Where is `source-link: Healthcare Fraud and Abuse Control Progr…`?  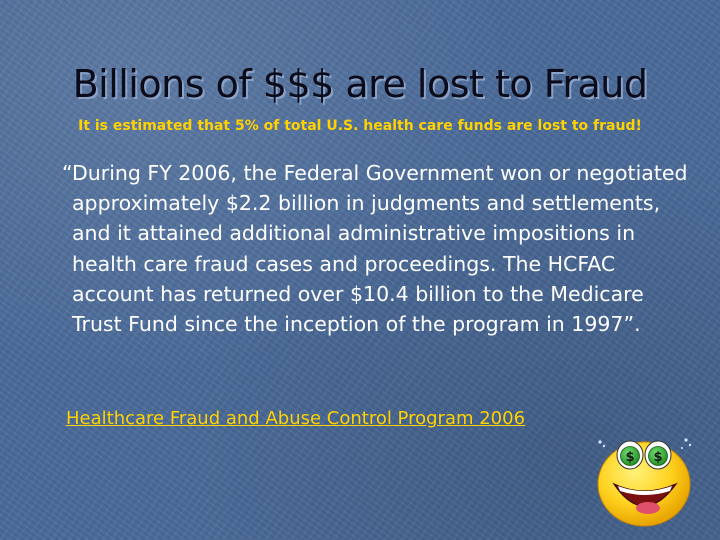
source-link: Healthcare Fraud and Abuse Control Progr… is located at coordinates (296, 418).